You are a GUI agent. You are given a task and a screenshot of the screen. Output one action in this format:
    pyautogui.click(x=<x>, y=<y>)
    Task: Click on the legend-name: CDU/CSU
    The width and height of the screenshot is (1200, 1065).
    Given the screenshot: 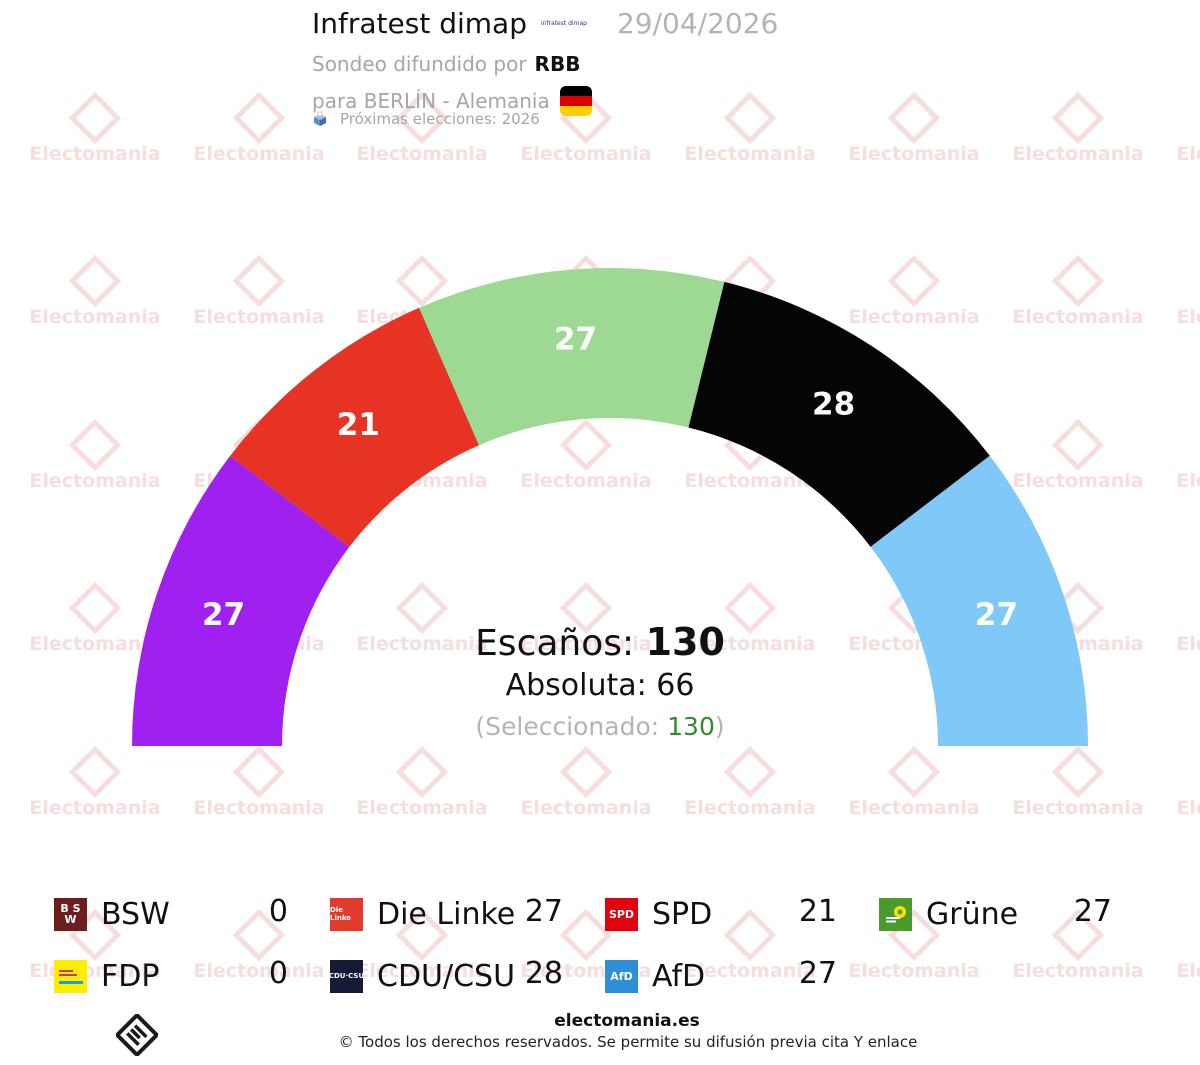 What is the action you would take?
    pyautogui.click(x=446, y=976)
    